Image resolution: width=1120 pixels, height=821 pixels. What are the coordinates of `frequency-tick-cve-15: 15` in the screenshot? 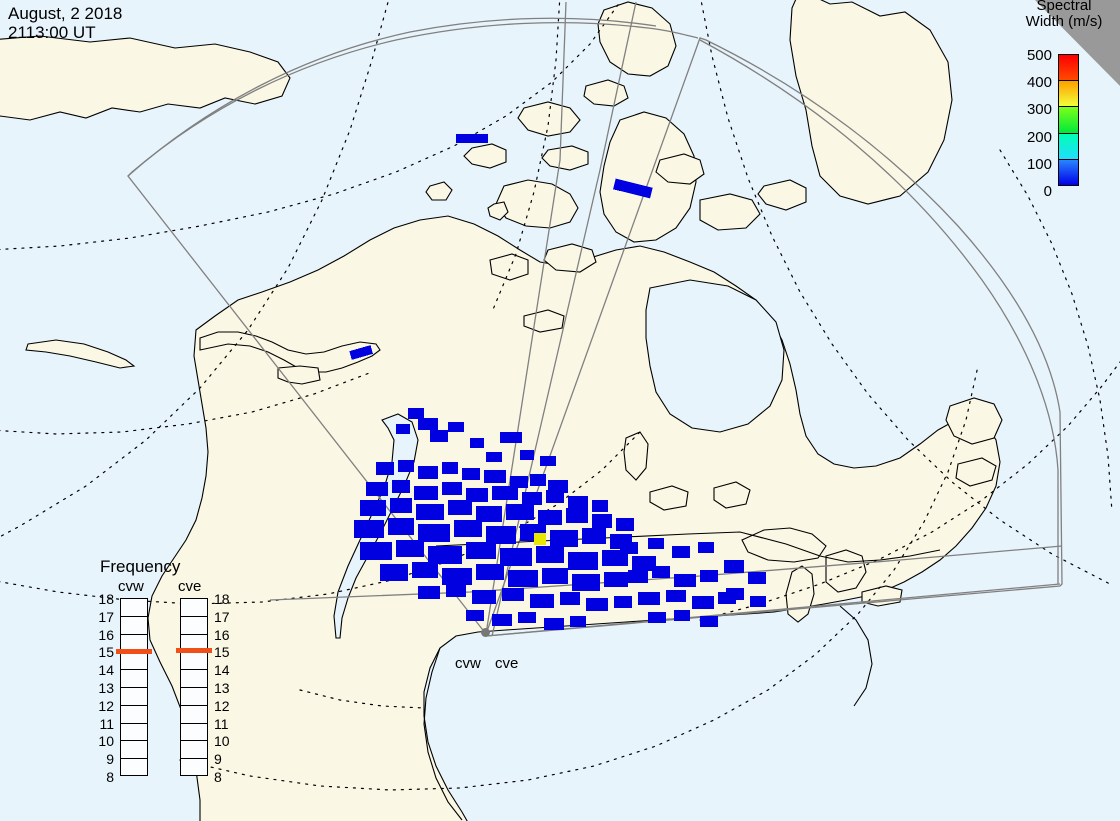 It's located at (222, 652).